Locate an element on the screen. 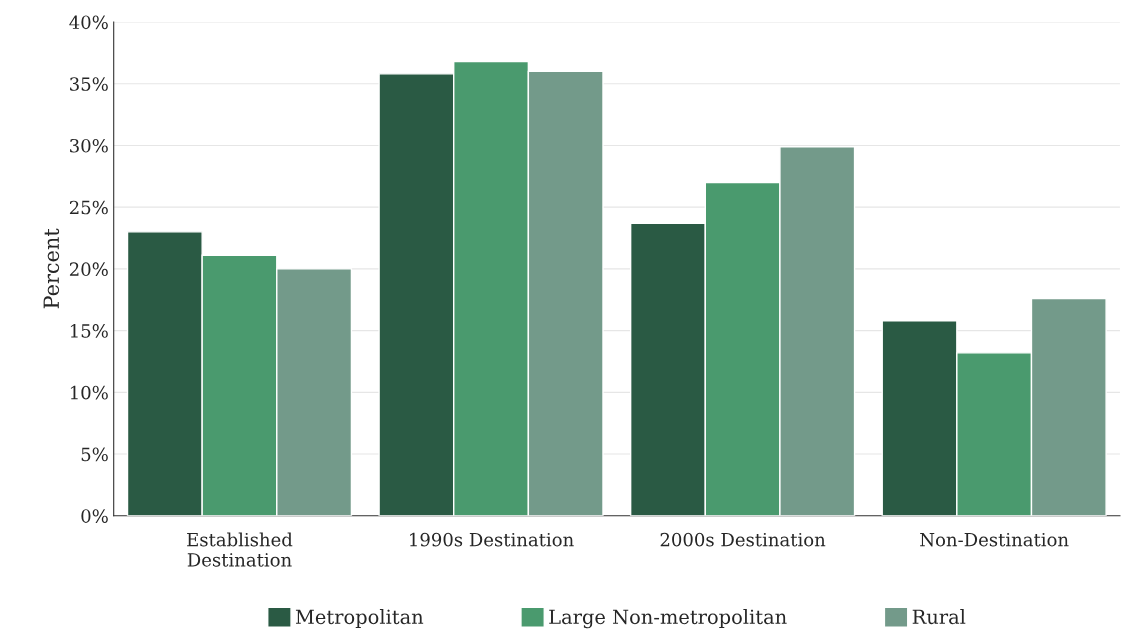 The width and height of the screenshot is (1137, 629). x-tick-label: Non-Destination is located at coordinates (994, 539).